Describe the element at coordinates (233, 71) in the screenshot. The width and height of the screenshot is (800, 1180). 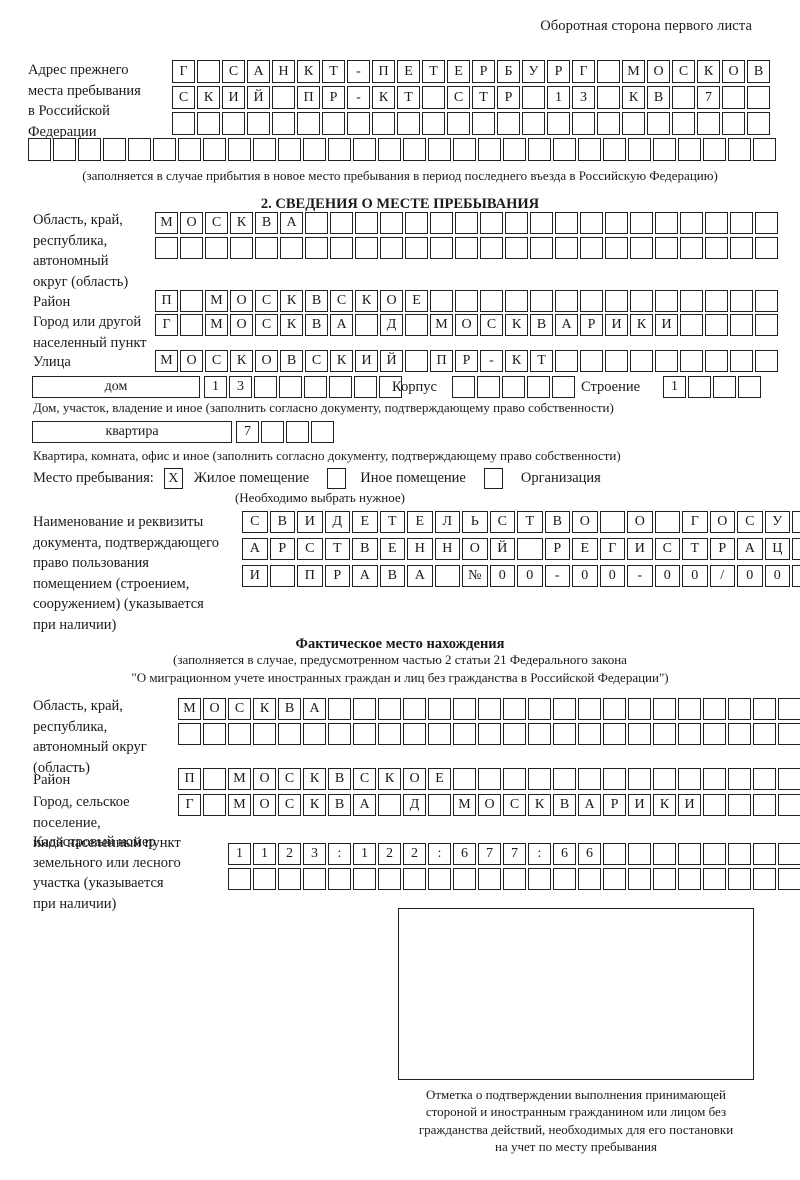
I see `previous-address-r1-cell-3: С` at that location.